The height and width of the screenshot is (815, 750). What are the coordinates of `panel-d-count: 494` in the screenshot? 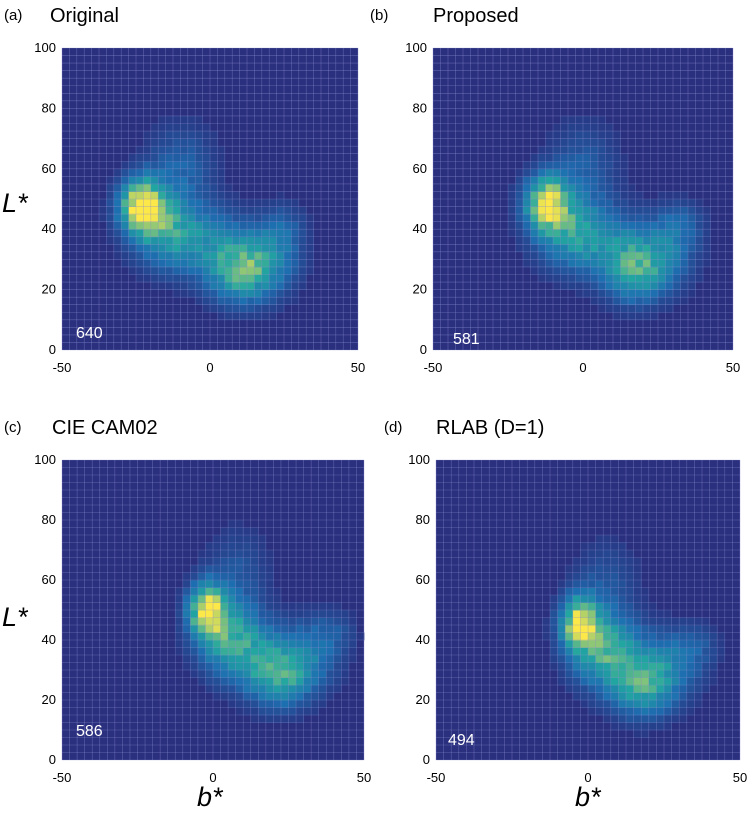 It's located at (461, 740).